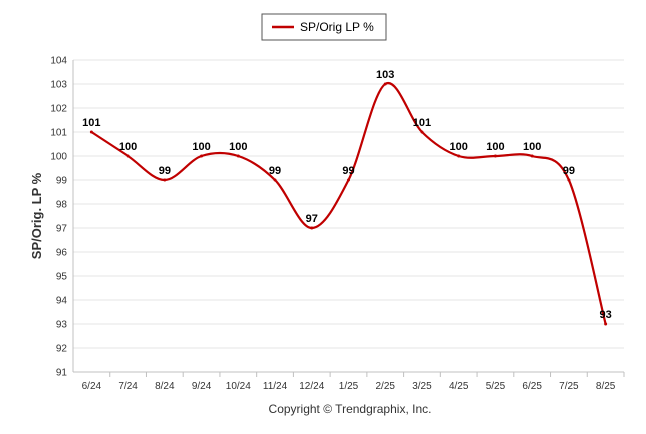  Describe the element at coordinates (532, 386) in the screenshot. I see `x-tick-label: 6/25` at that location.